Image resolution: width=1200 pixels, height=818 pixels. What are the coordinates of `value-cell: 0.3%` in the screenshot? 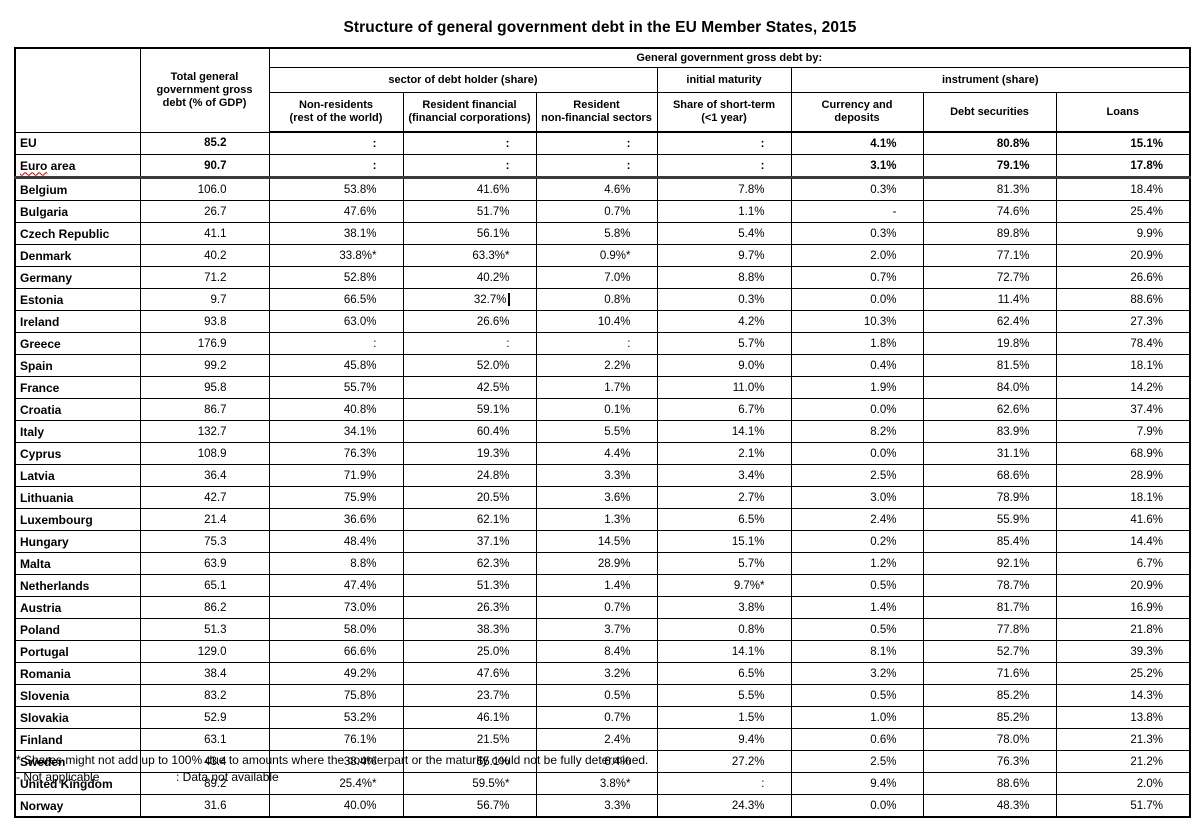 It's located at (857, 233).